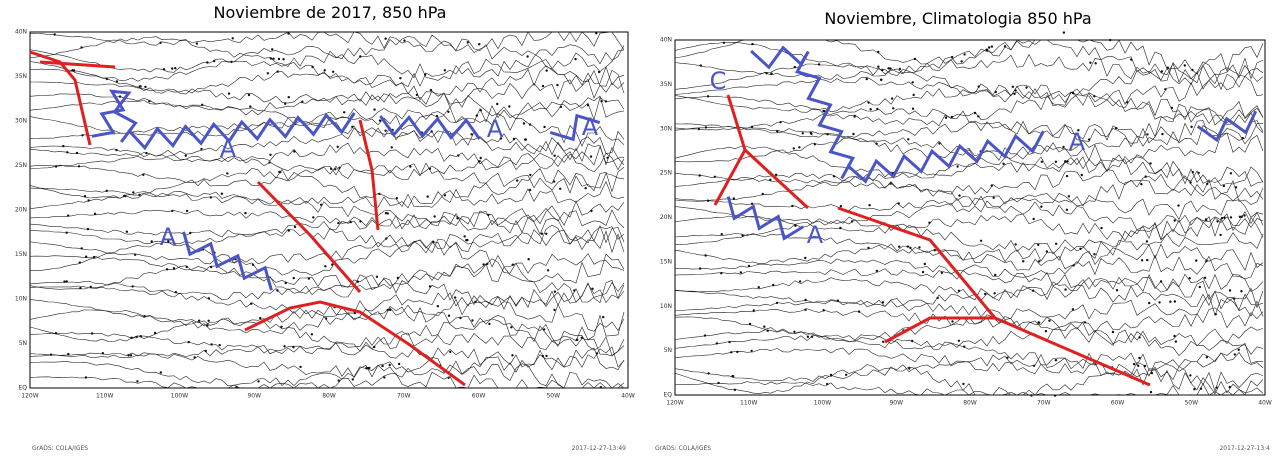 This screenshot has width=1274, height=466. I want to click on lon-label: 110W, so click(748, 403).